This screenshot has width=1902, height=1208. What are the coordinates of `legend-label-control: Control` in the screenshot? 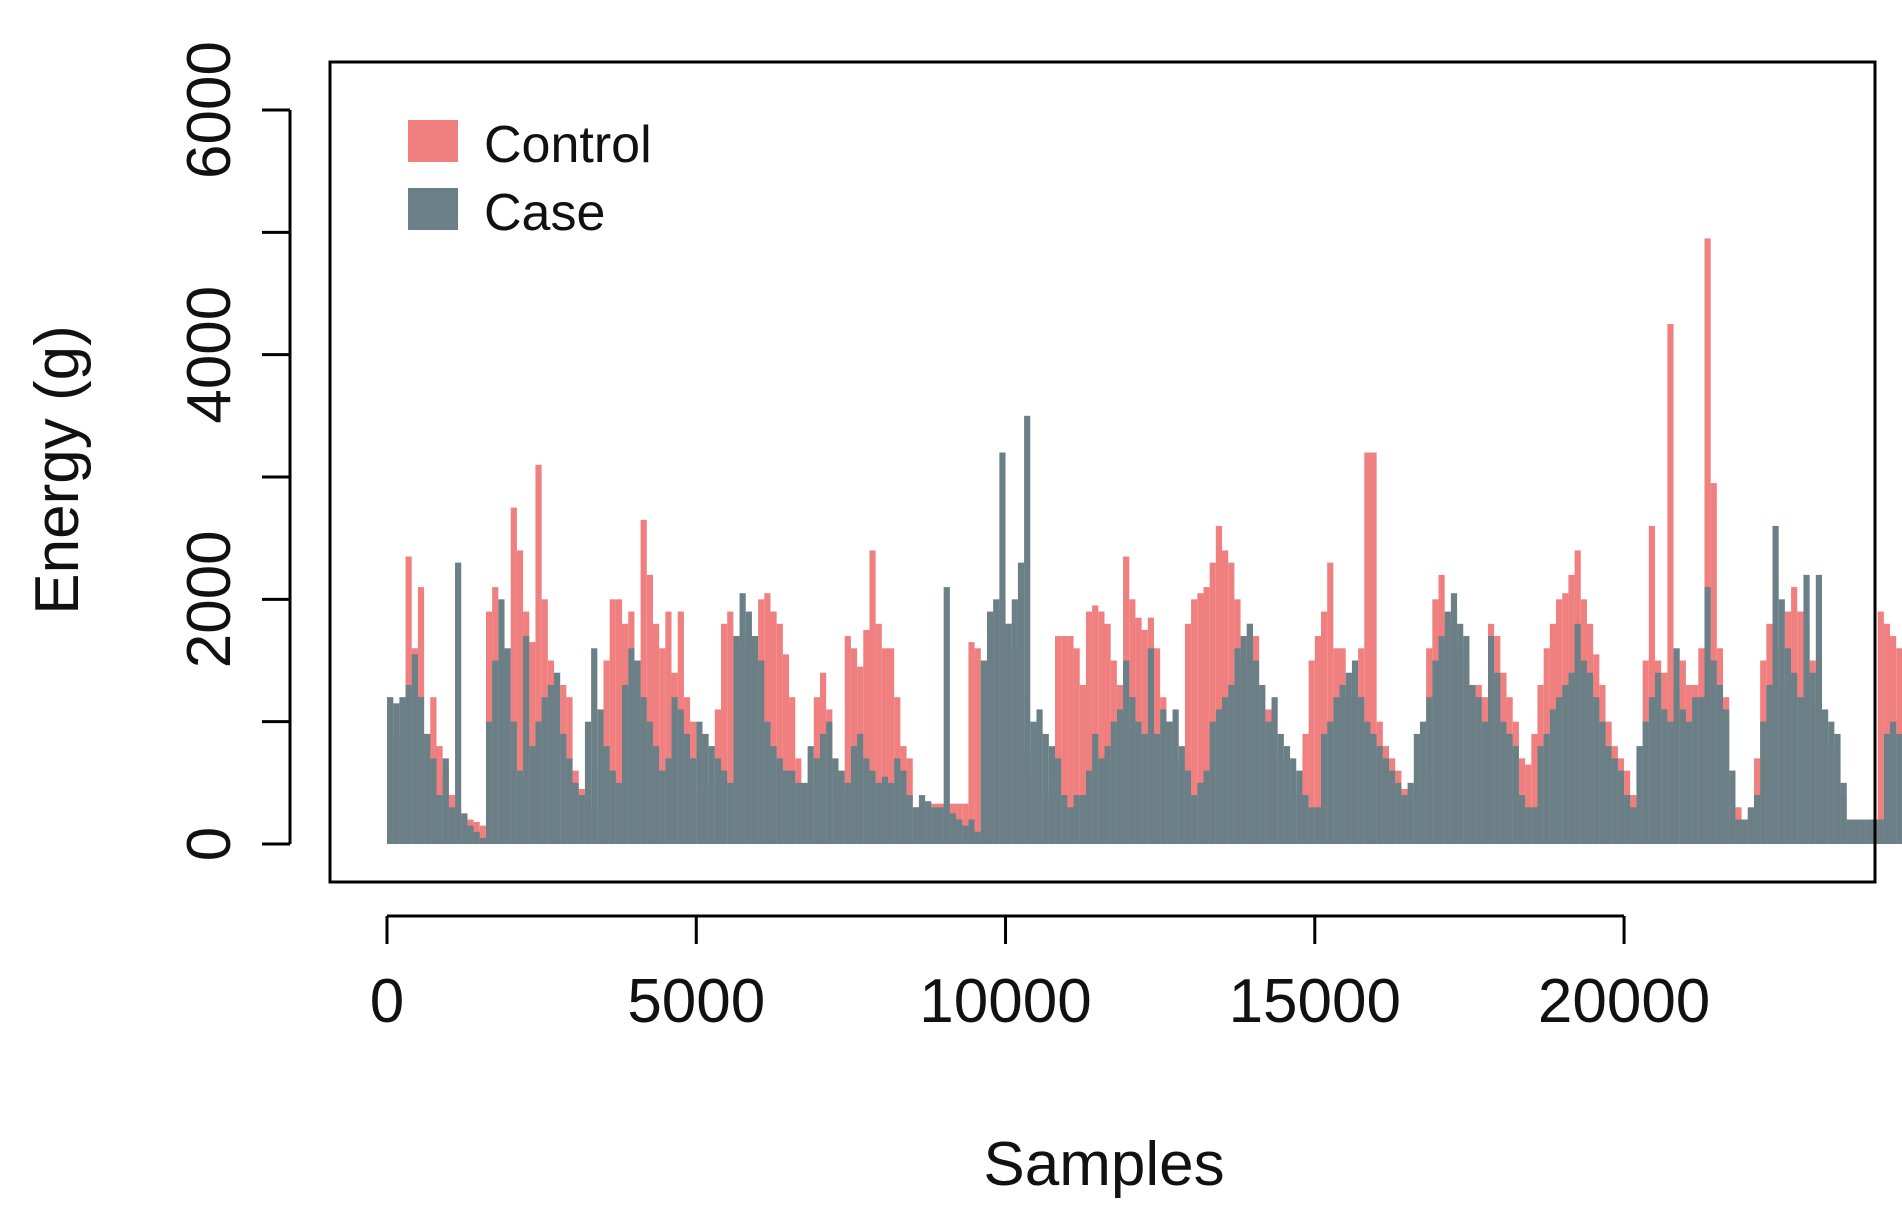 It's located at (568, 145).